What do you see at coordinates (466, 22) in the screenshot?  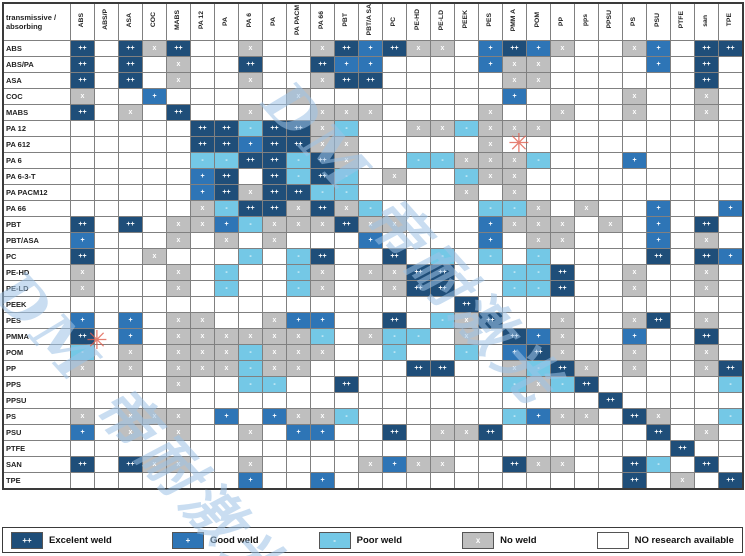 I see `column-header-peek: PEEK` at bounding box center [466, 22].